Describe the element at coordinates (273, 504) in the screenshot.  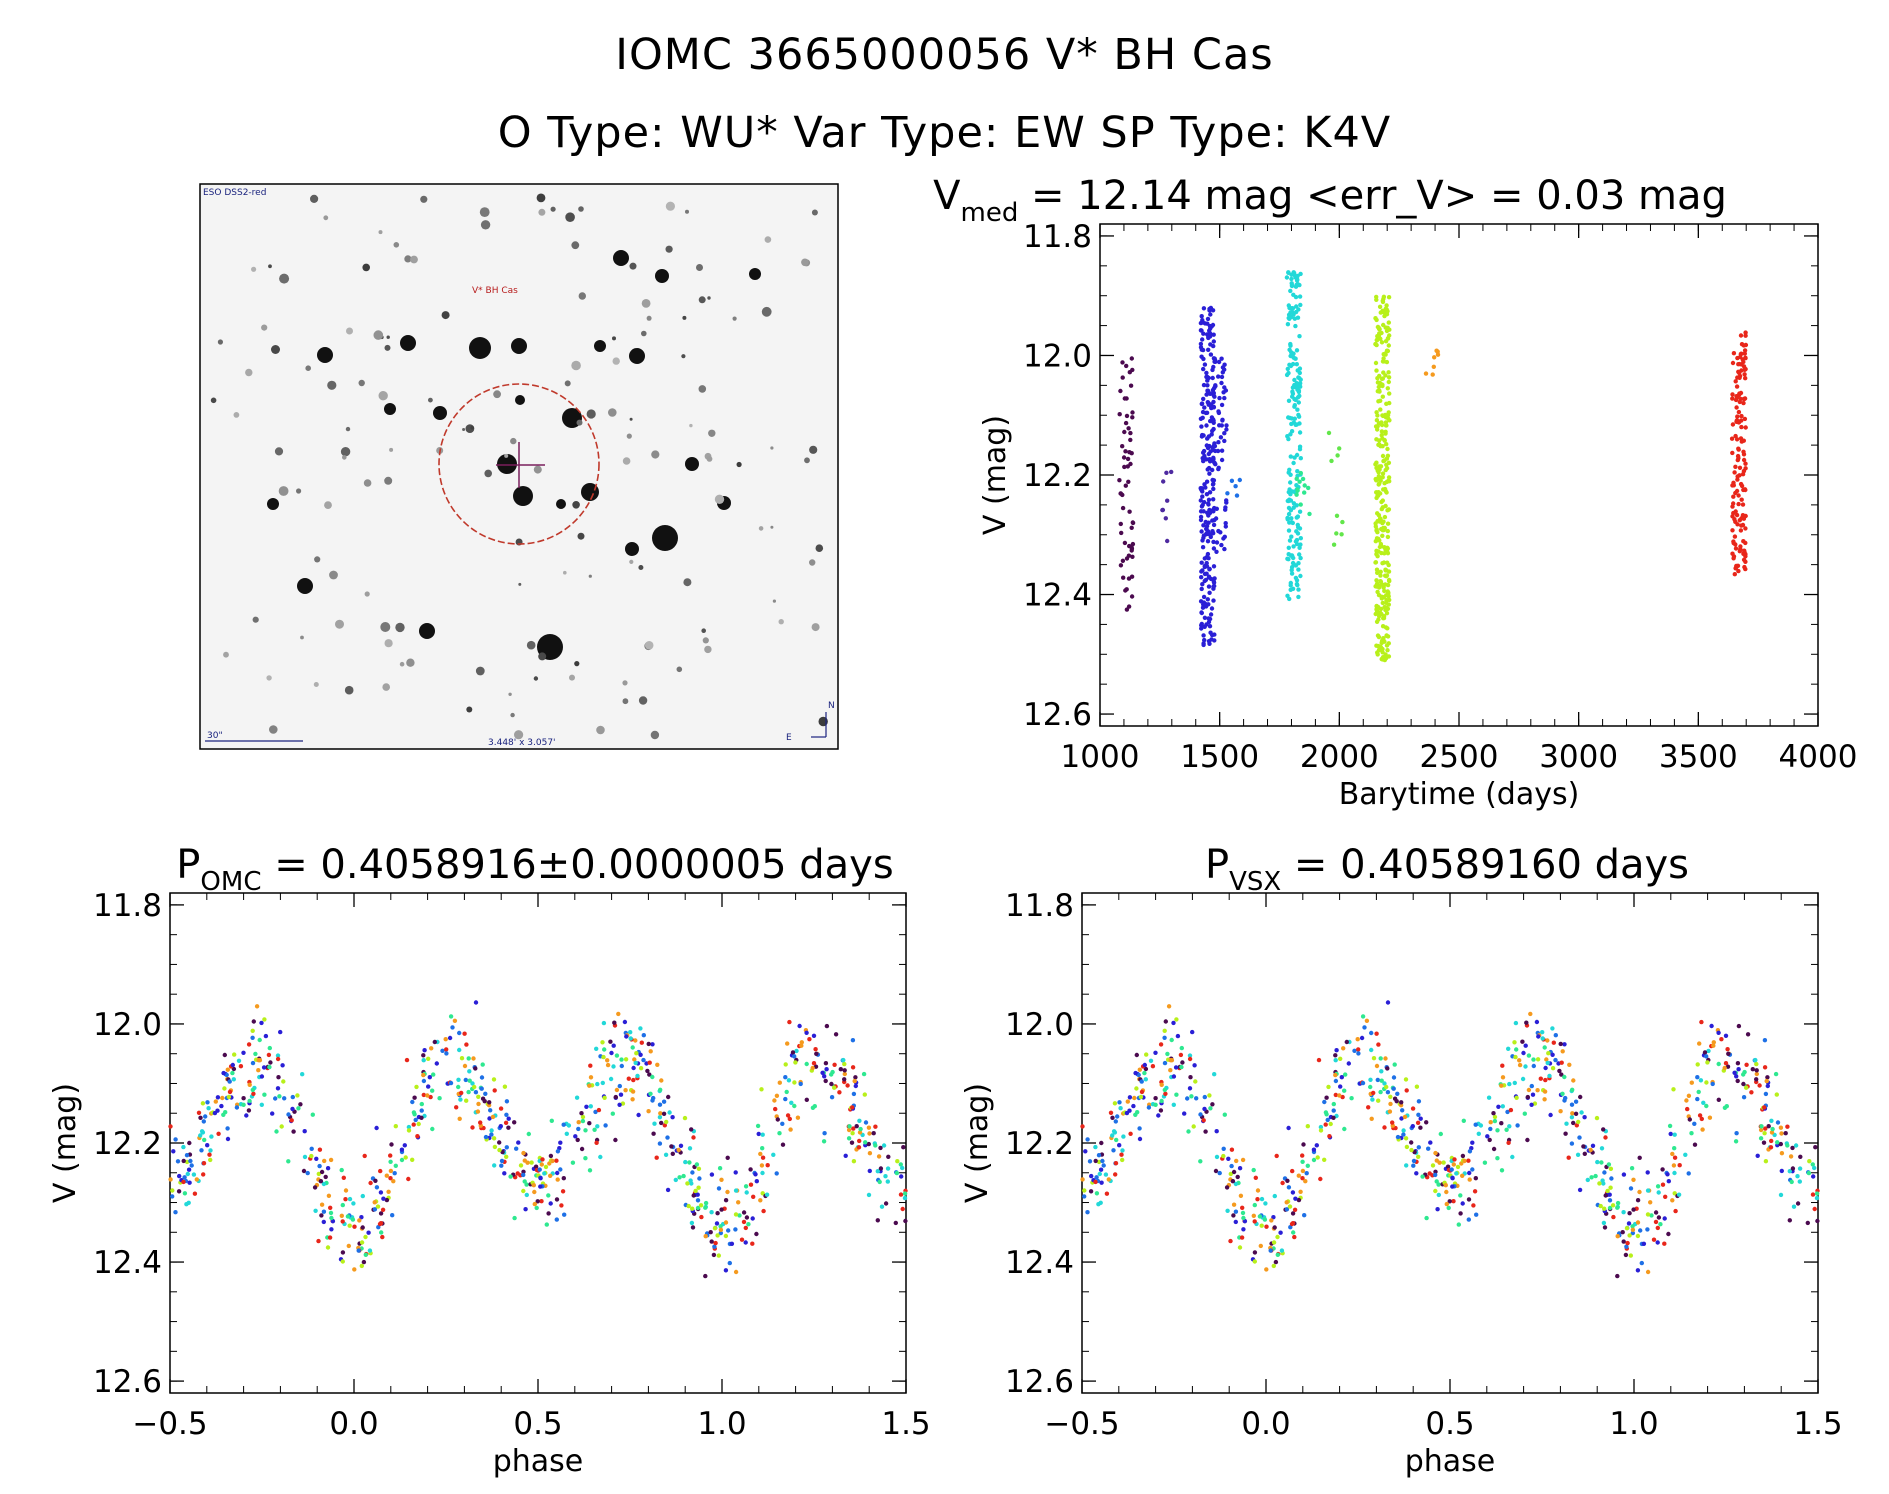
I see `star-bright` at that location.